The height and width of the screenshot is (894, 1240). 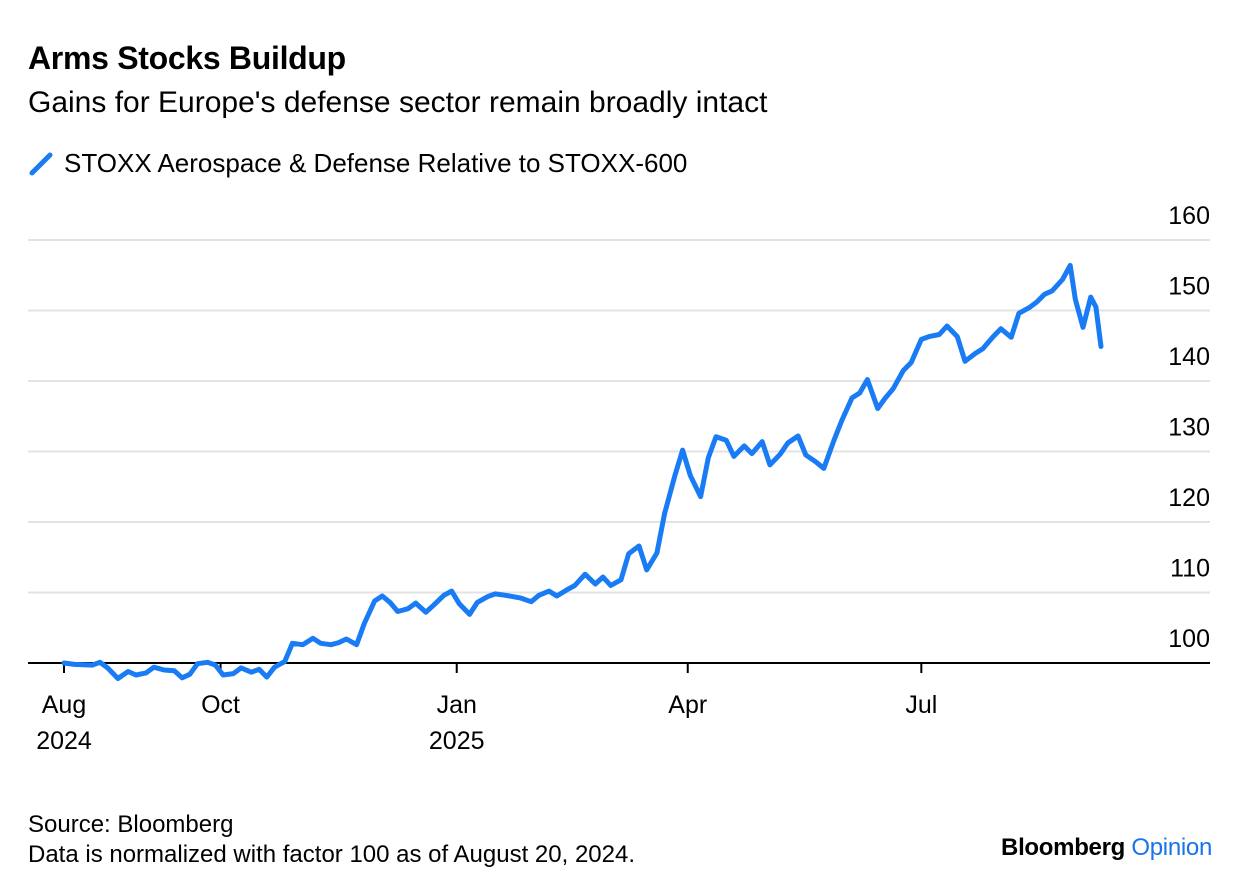 I want to click on y-tick-label-140: 140, so click(x=1189, y=357).